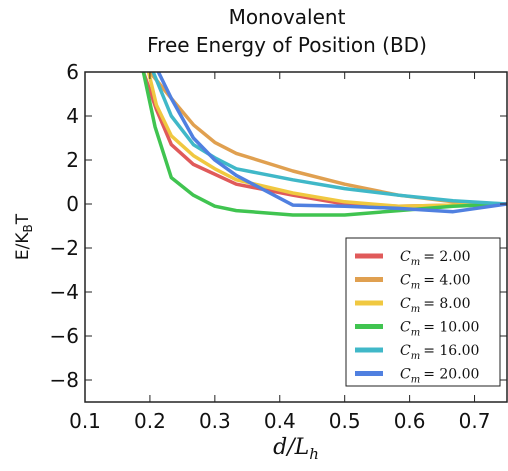 Image resolution: width=508 pixels, height=471 pixels. Describe the element at coordinates (23, 219) in the screenshot. I see `y-axis-label-tail: T` at that location.